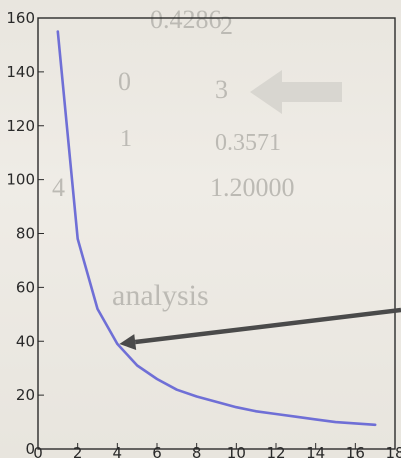  I want to click on annotation-layer, so click(260, 328).